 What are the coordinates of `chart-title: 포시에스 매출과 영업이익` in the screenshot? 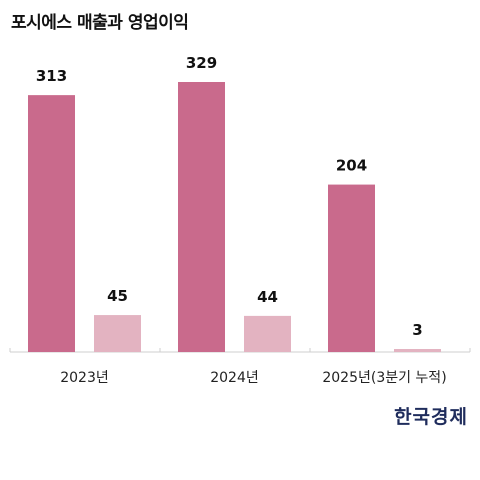 It's located at (100, 23).